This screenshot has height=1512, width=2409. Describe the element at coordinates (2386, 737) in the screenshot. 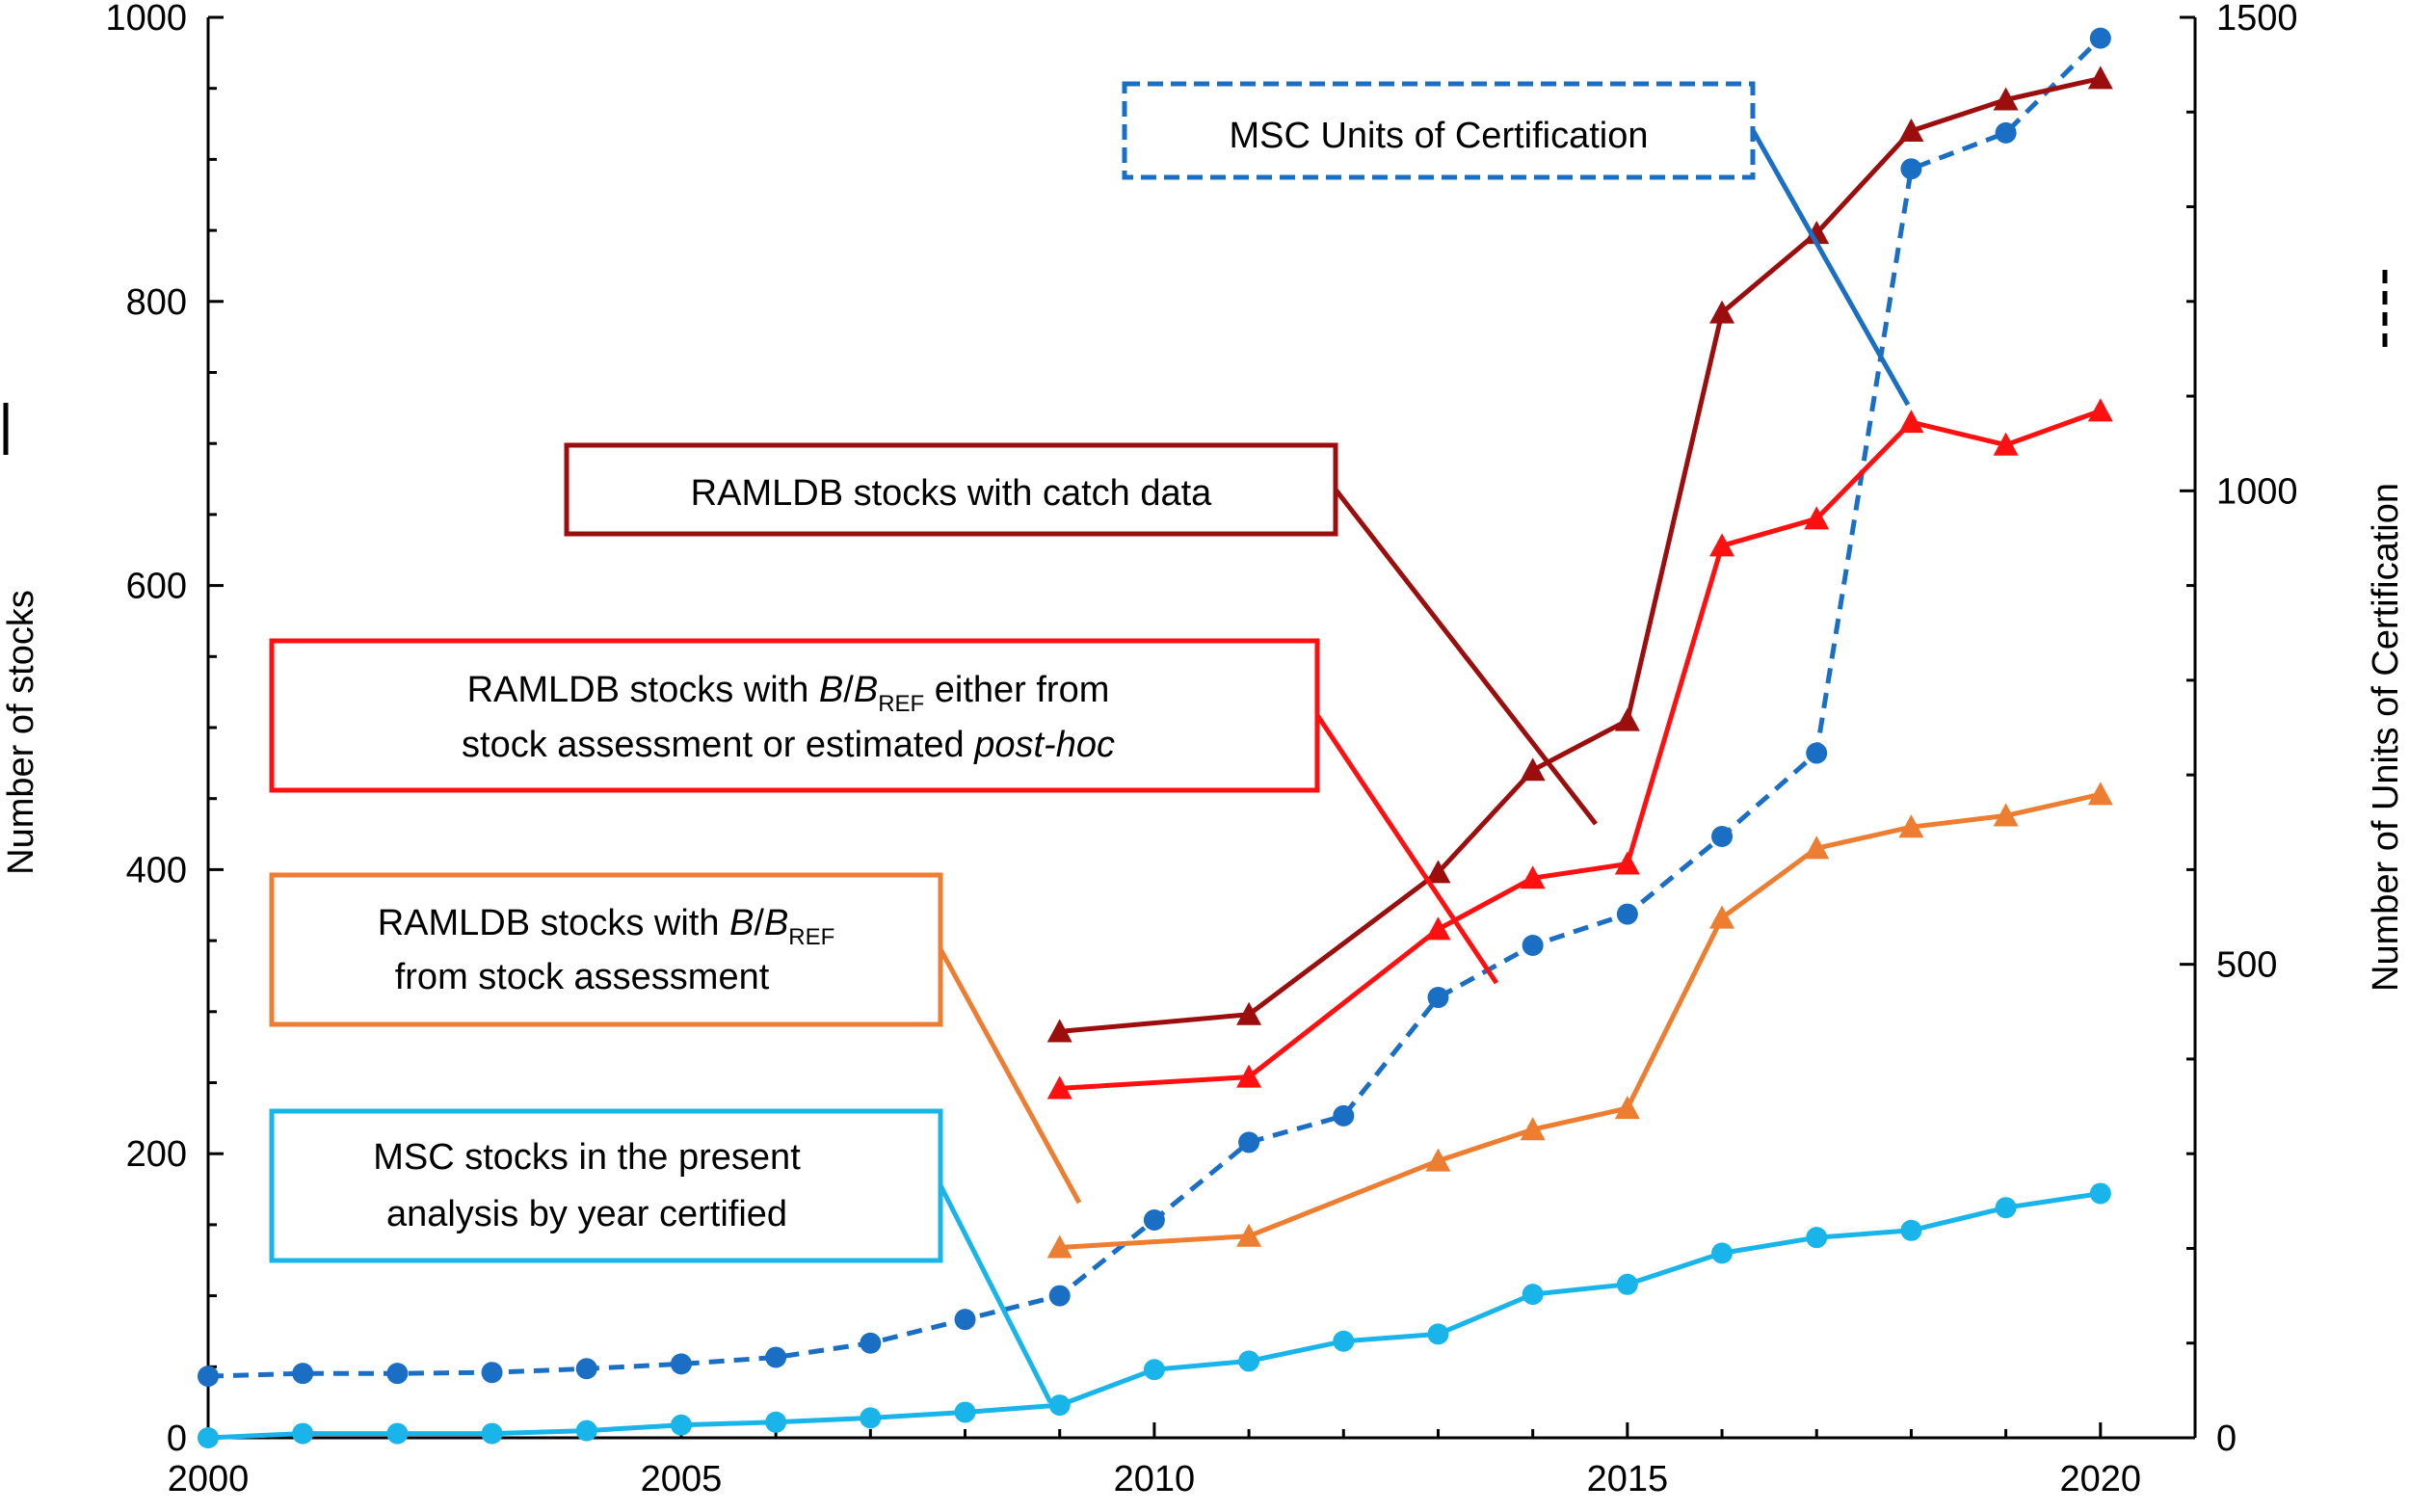

I see `right-axis-title: Number of Units of Certification` at that location.